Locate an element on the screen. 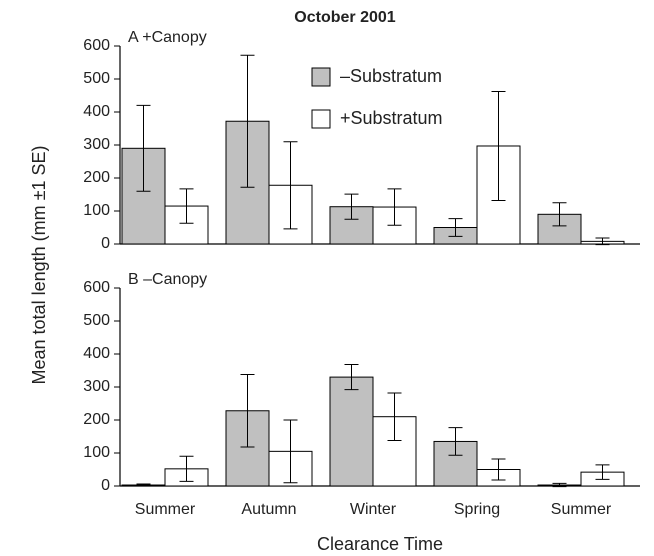 Image resolution: width=654 pixels, height=556 pixels. panel-label: B –Canopy is located at coordinates (167, 279).